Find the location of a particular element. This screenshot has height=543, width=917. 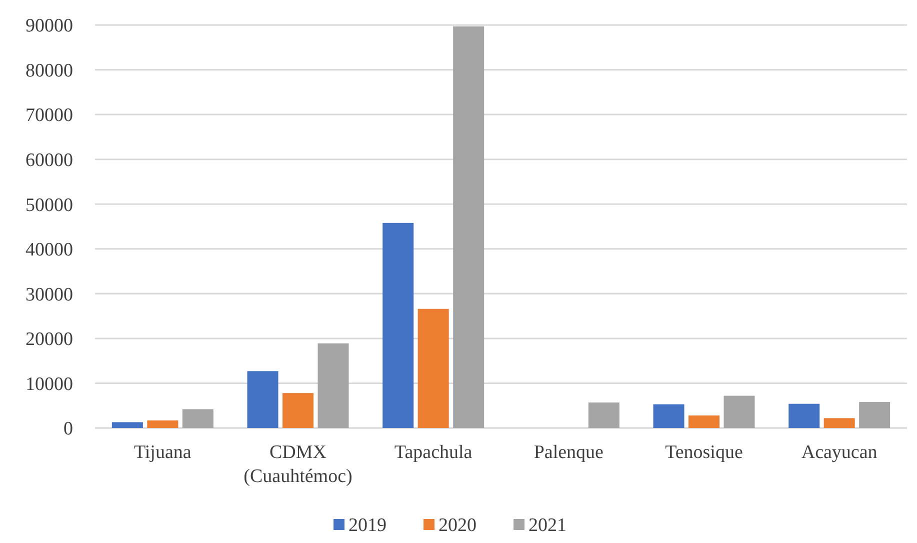

x-tick-label: CDMX (Cuauhtémoc) is located at coordinates (298, 464).